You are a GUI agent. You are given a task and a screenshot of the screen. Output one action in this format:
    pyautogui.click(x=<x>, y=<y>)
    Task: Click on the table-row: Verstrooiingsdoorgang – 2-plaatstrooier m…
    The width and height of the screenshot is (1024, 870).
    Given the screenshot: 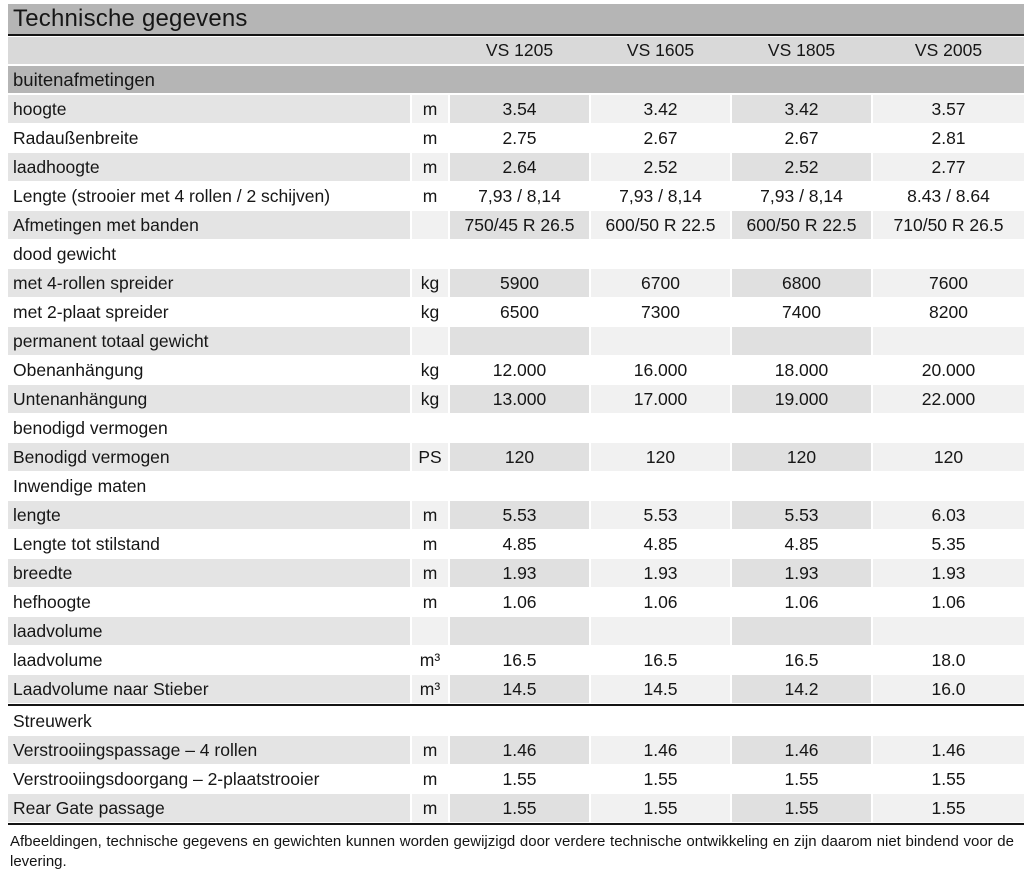 What is the action you would take?
    pyautogui.click(x=516, y=779)
    